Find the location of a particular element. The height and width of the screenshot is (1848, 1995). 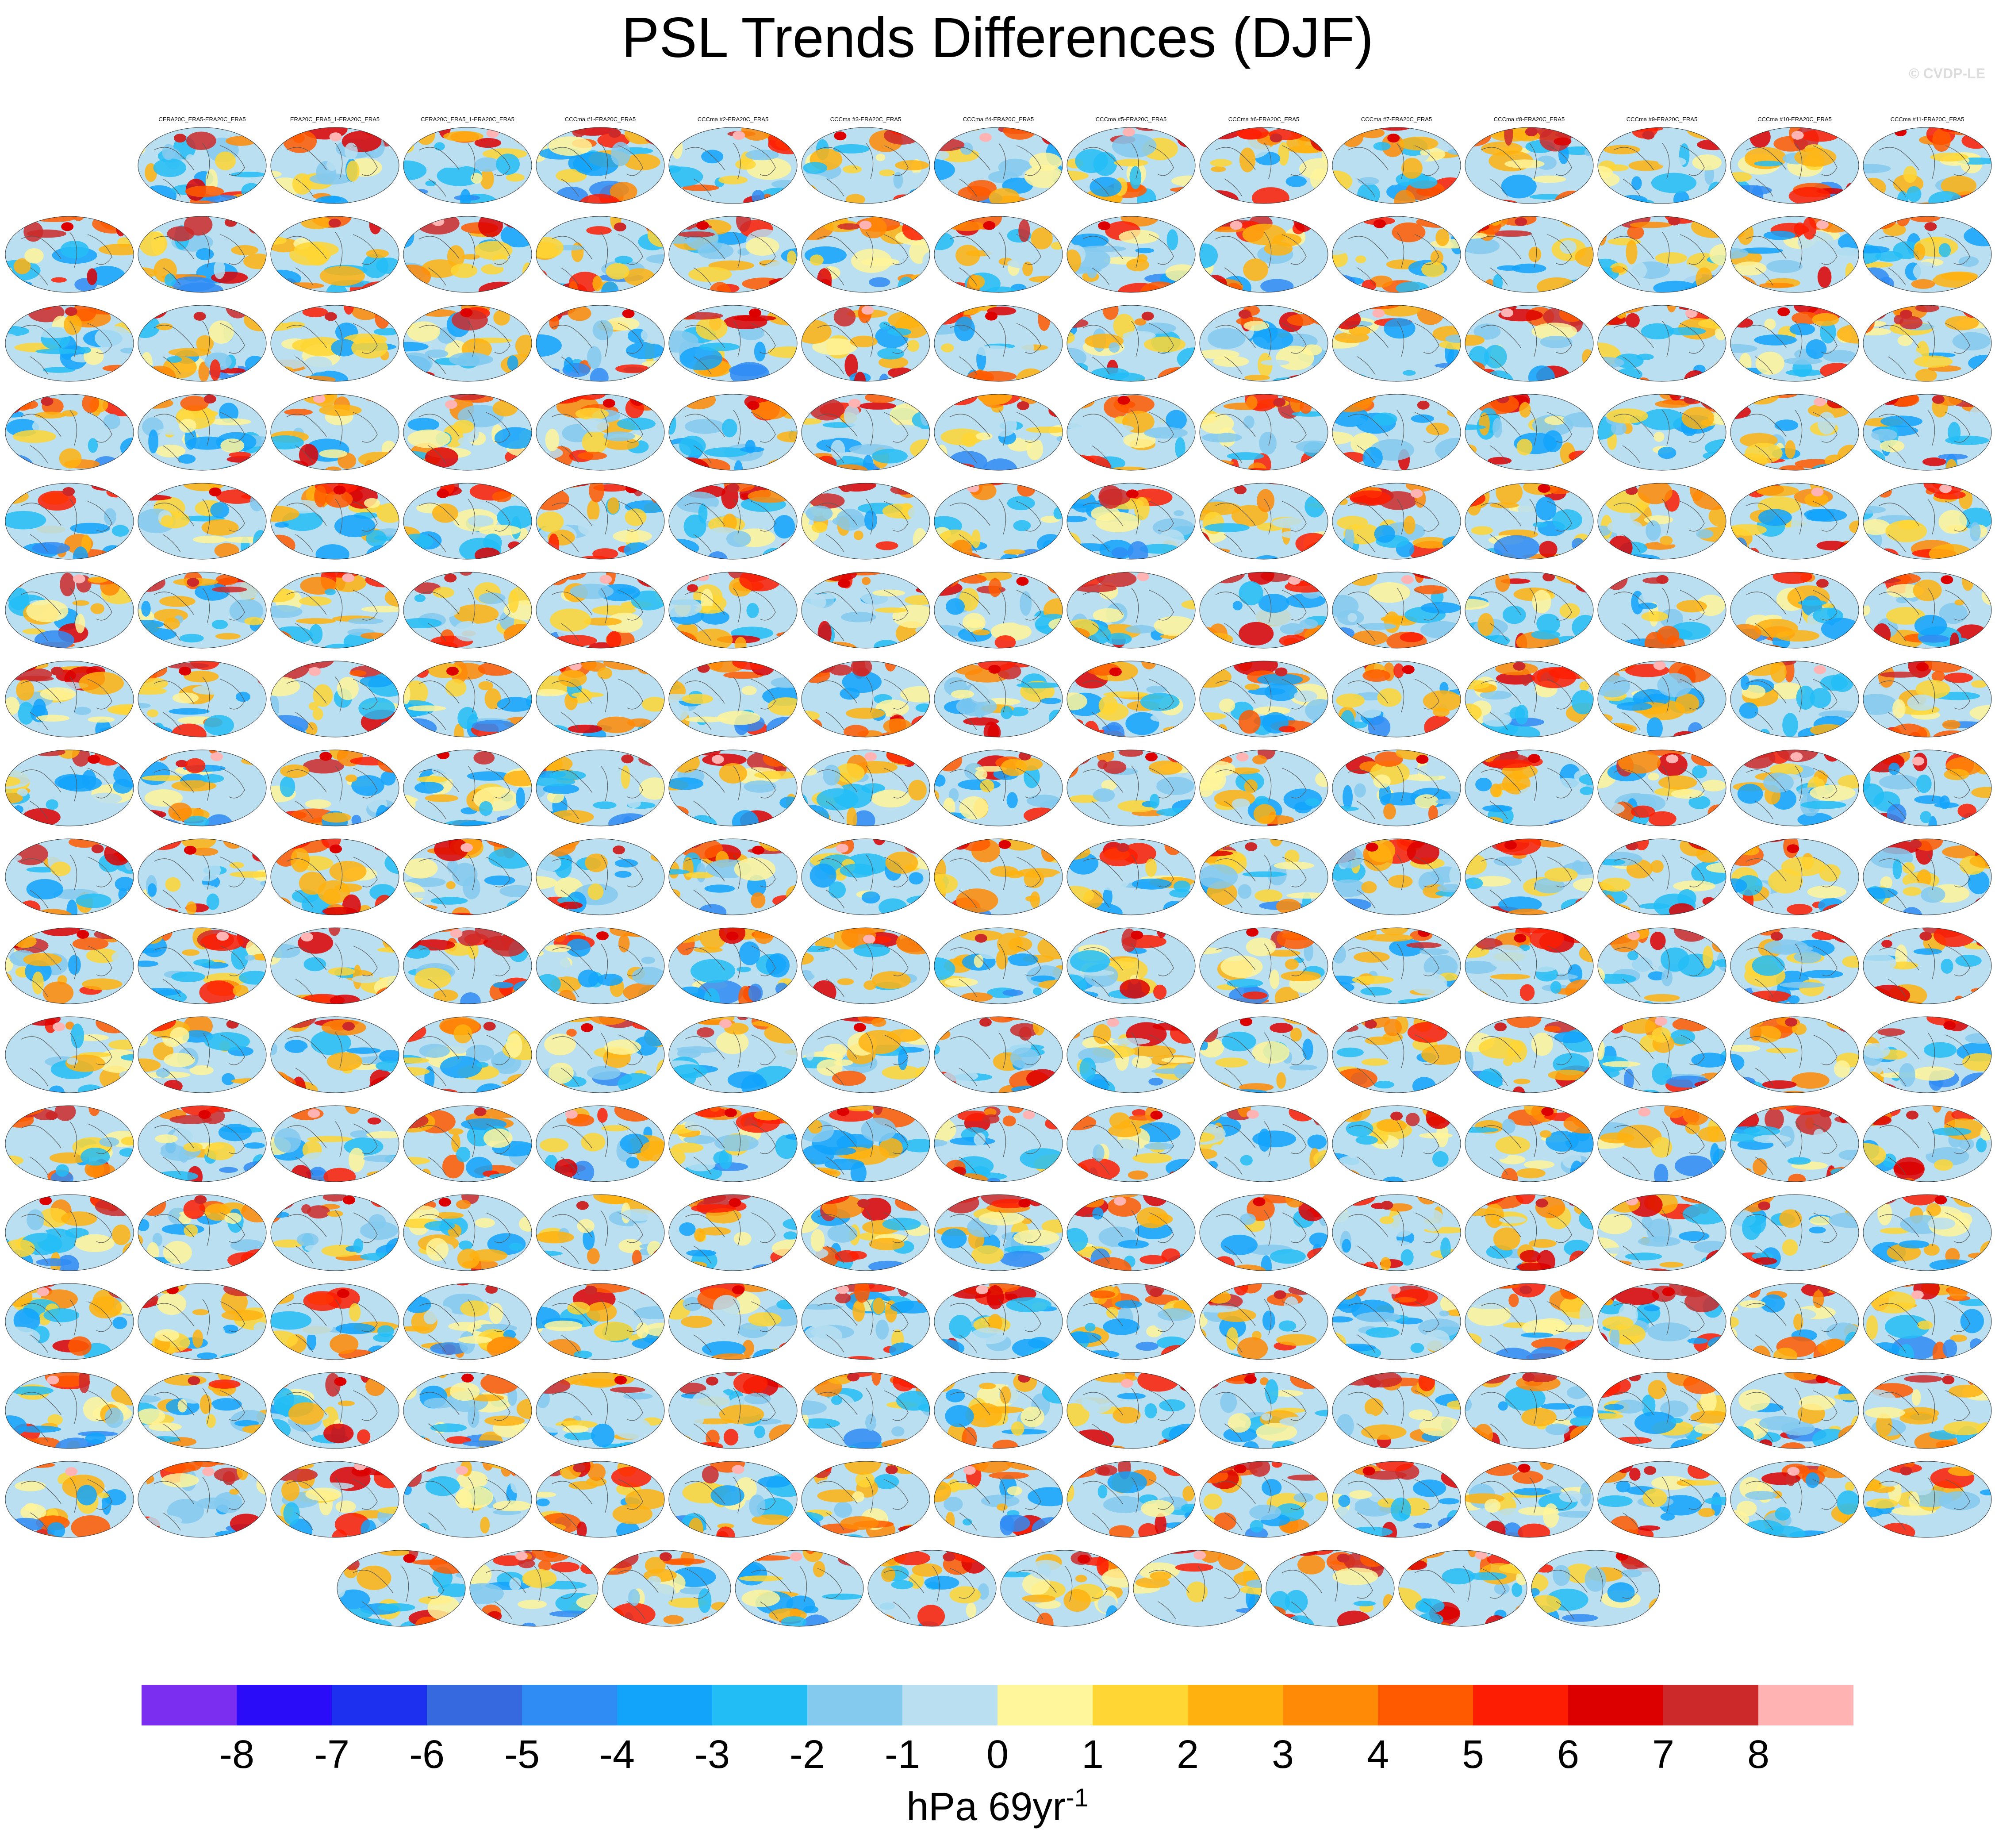

page-title: PSL Trends Differences (DJF) is located at coordinates (997, 37).